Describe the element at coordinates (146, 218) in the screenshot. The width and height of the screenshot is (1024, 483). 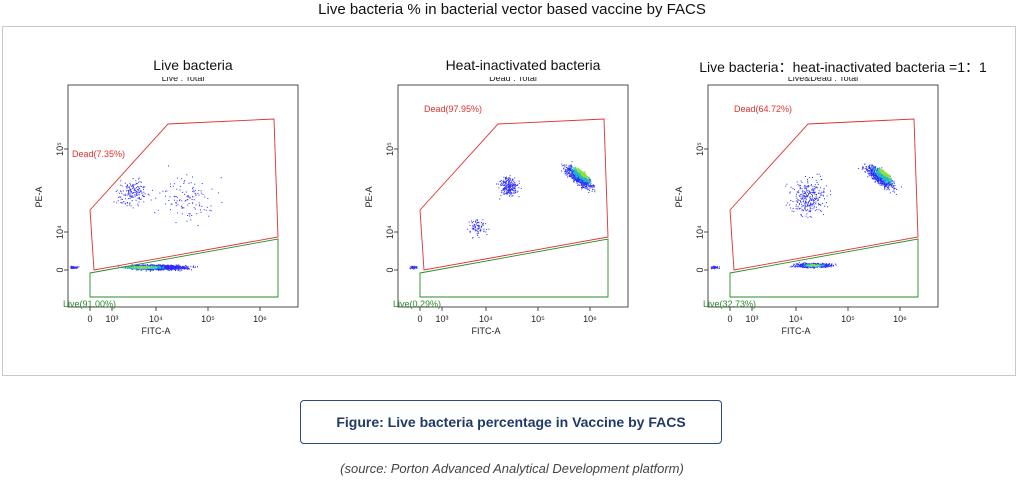
I see `scatter-dots` at that location.